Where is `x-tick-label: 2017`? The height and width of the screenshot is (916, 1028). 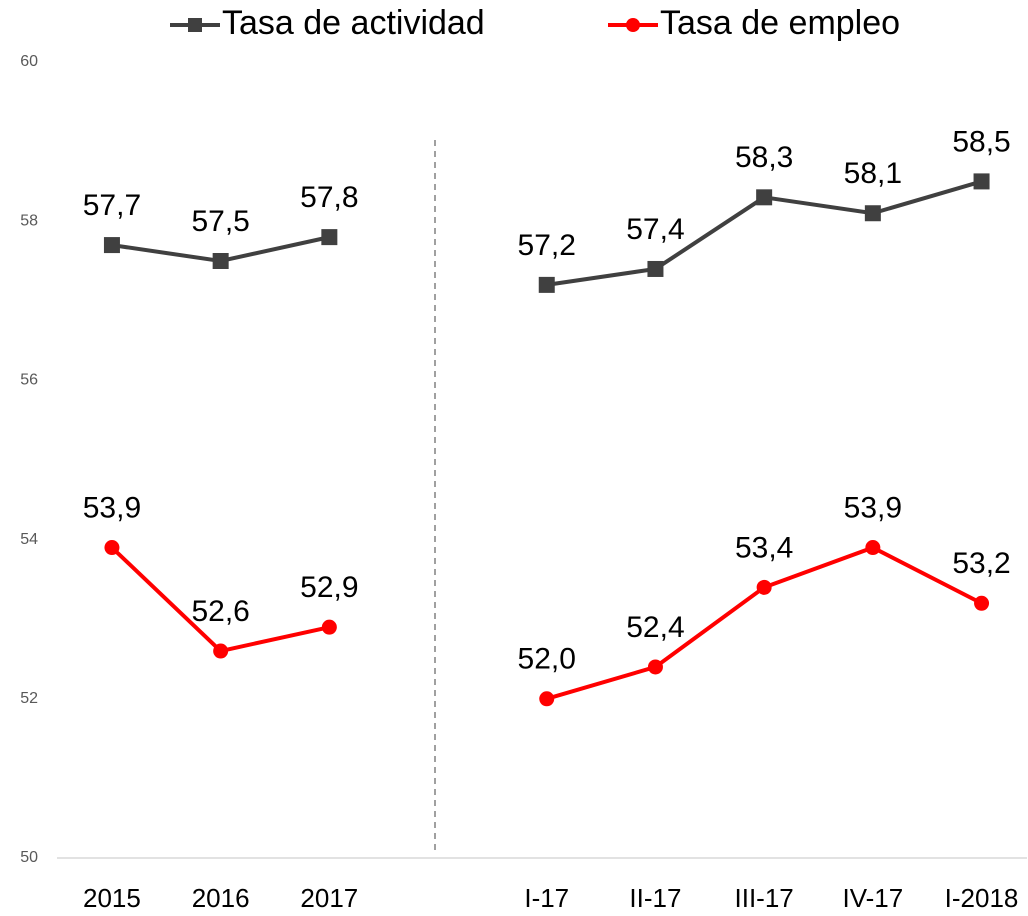
x-tick-label: 2017 is located at coordinates (329, 898).